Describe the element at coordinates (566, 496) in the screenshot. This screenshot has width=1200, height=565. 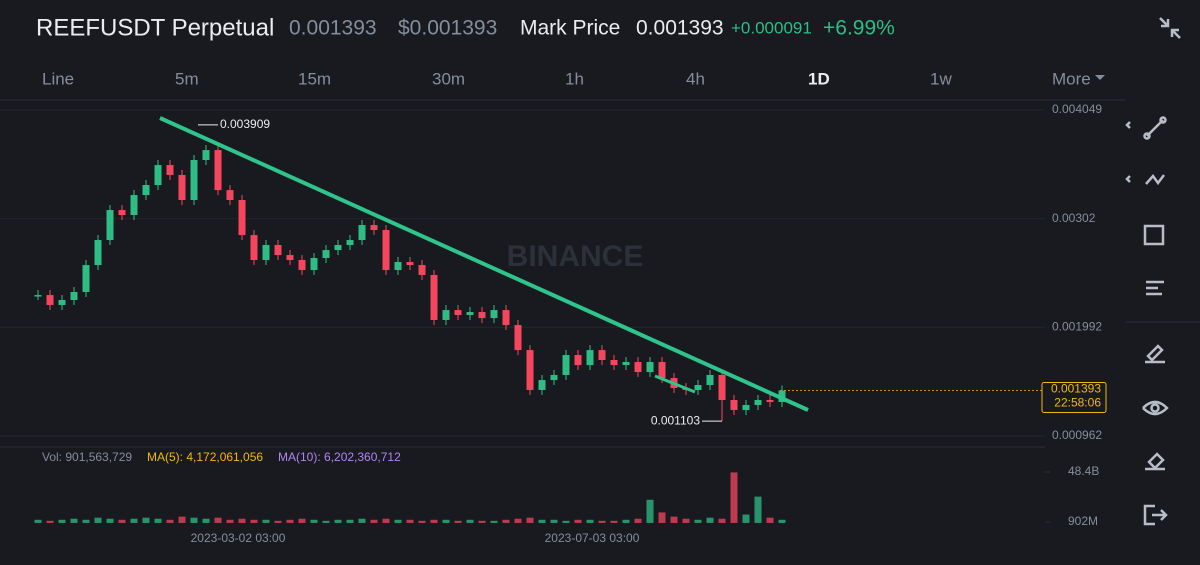
I see `volume-bars: 48.4B 902M` at that location.